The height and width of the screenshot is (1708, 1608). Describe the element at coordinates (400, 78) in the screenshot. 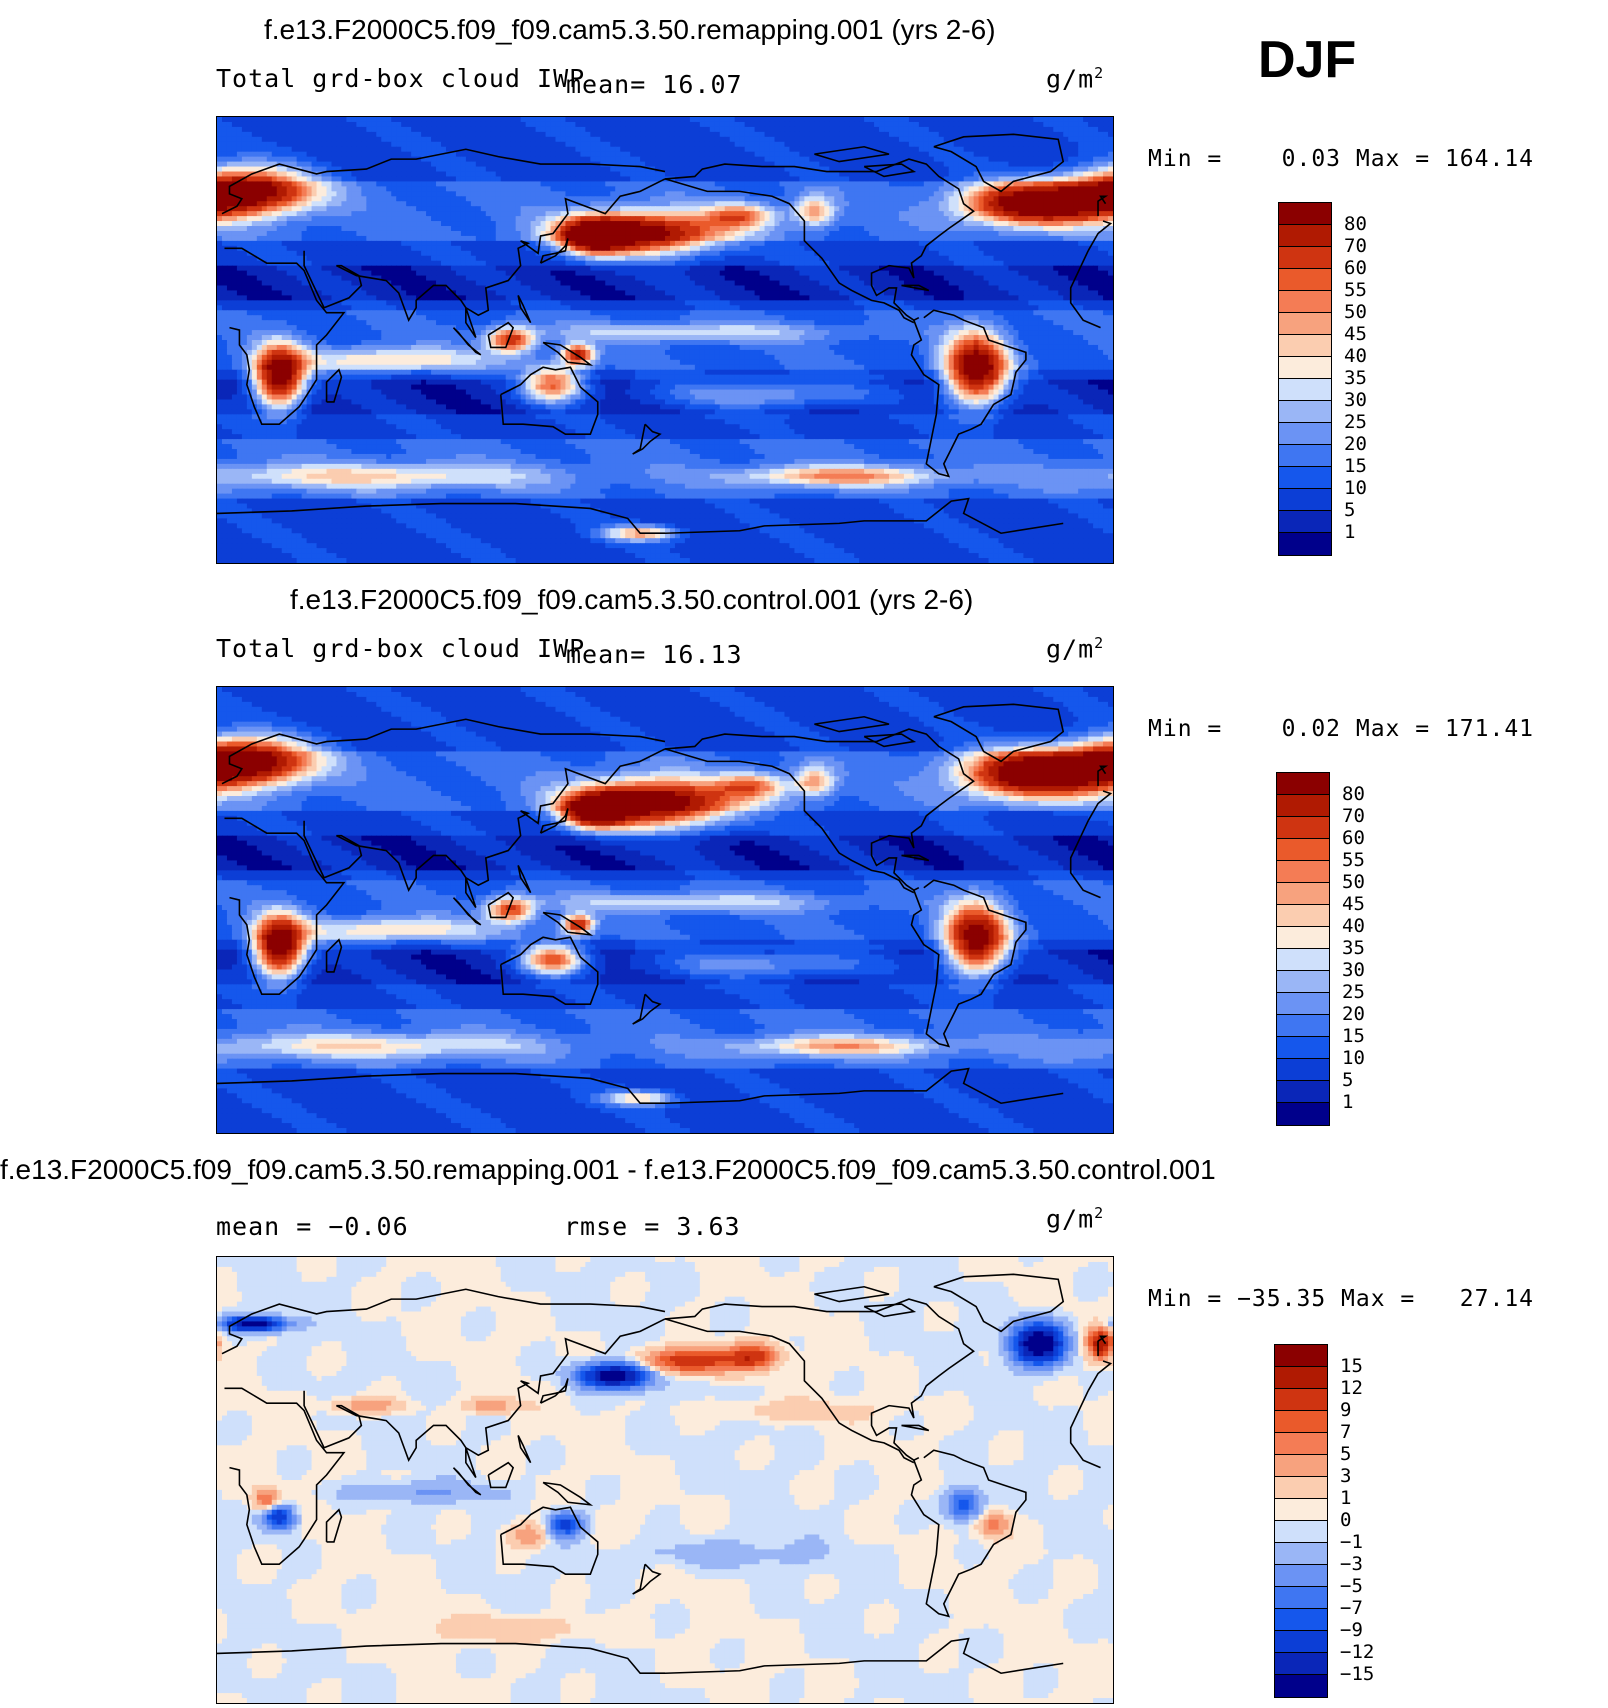

I see `panel-1-variable-label: Total grd-box cloud IWP` at that location.